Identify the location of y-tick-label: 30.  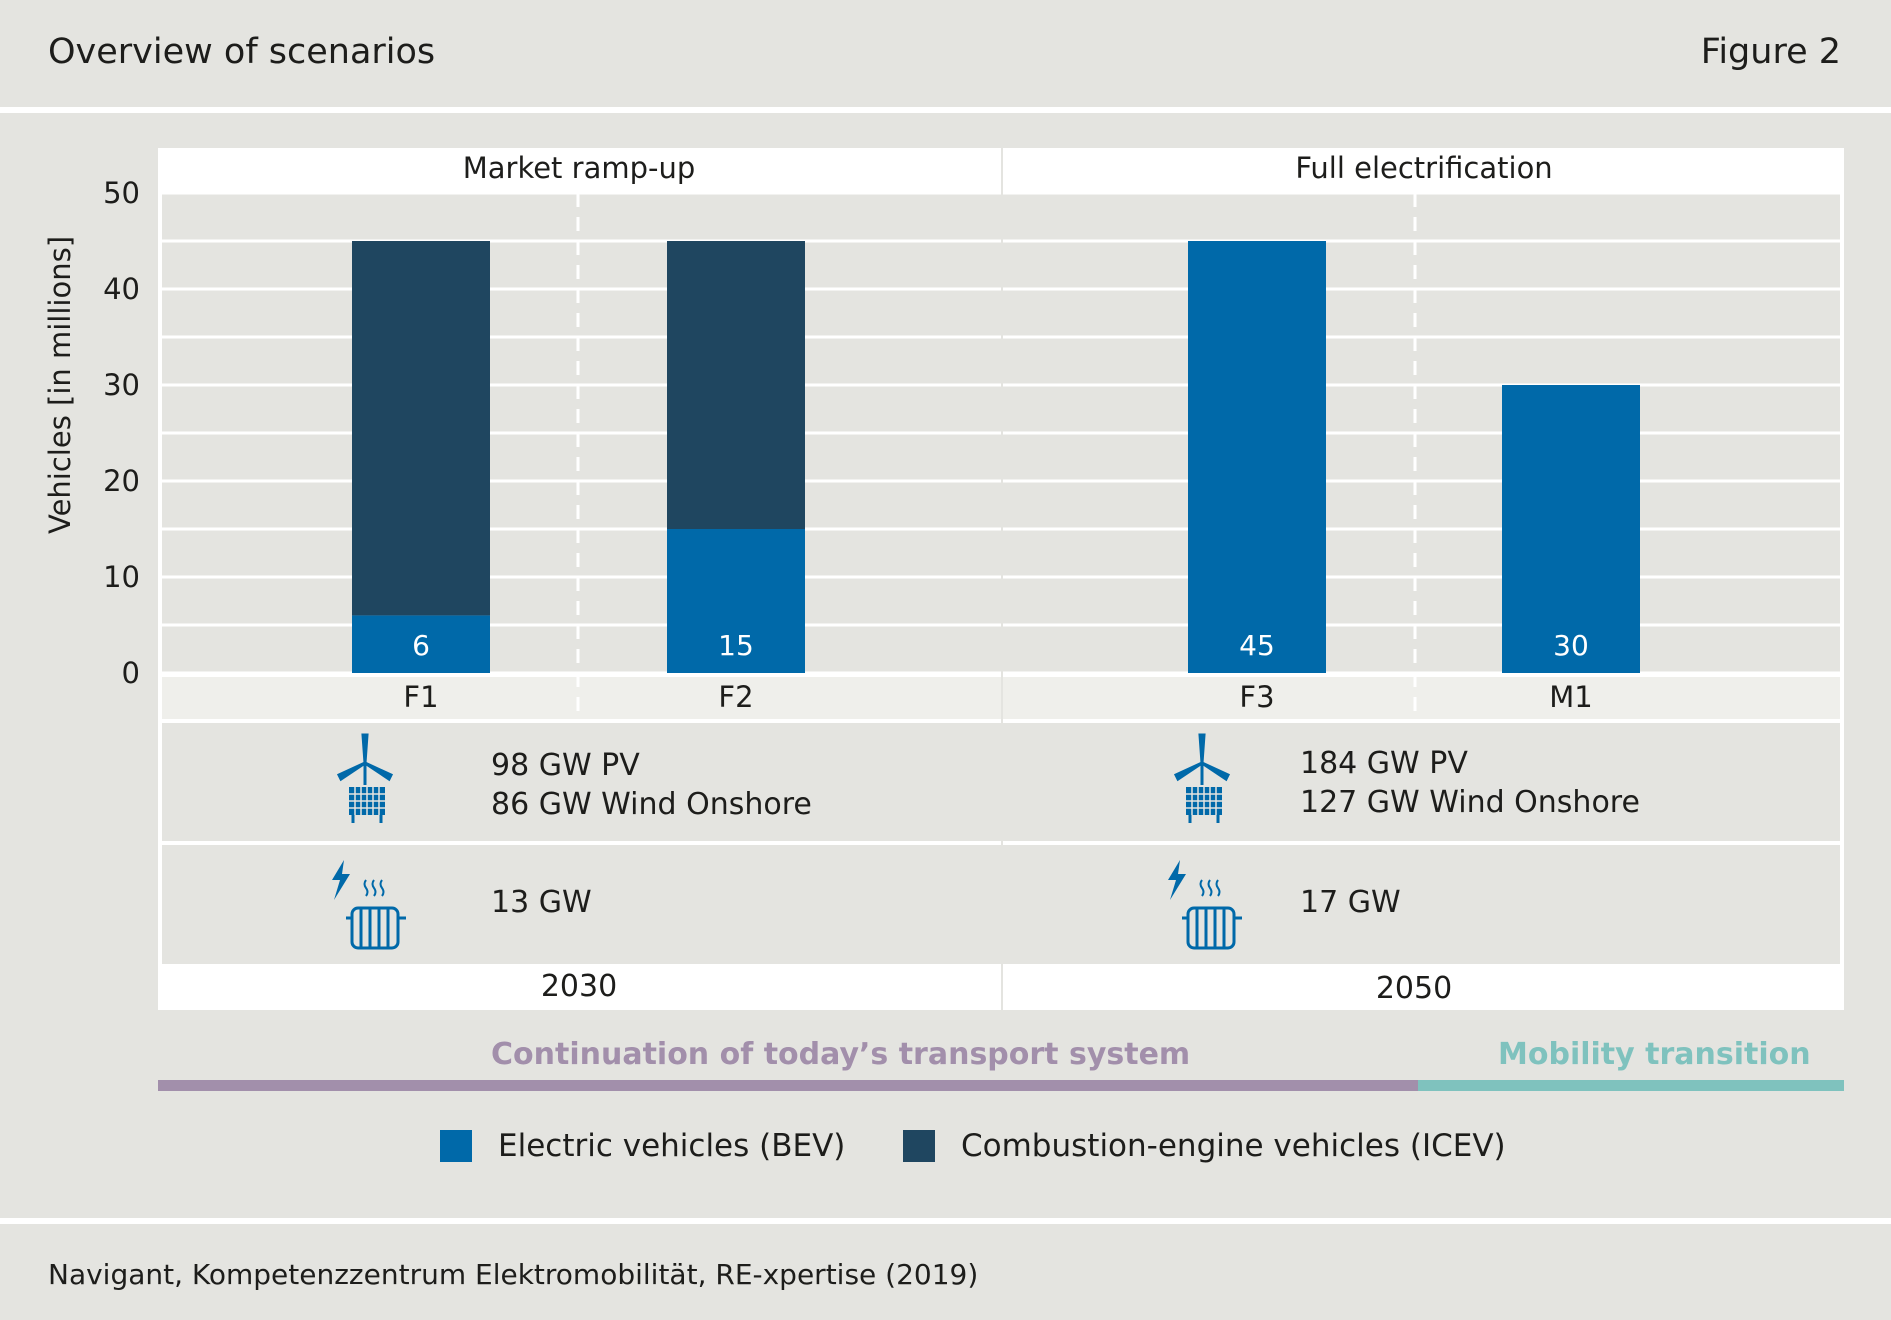
(121, 385).